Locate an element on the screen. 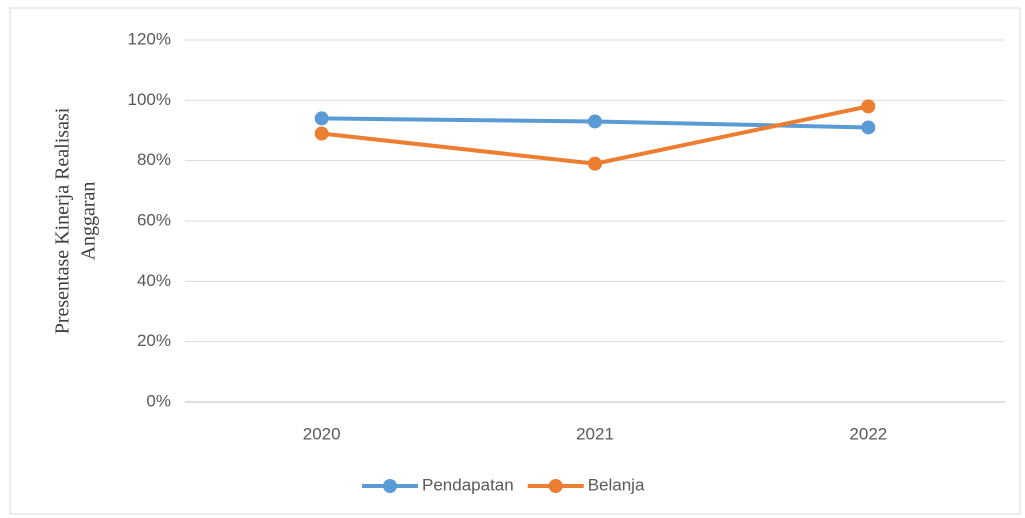  x-tick-label: 2020 is located at coordinates (322, 433).